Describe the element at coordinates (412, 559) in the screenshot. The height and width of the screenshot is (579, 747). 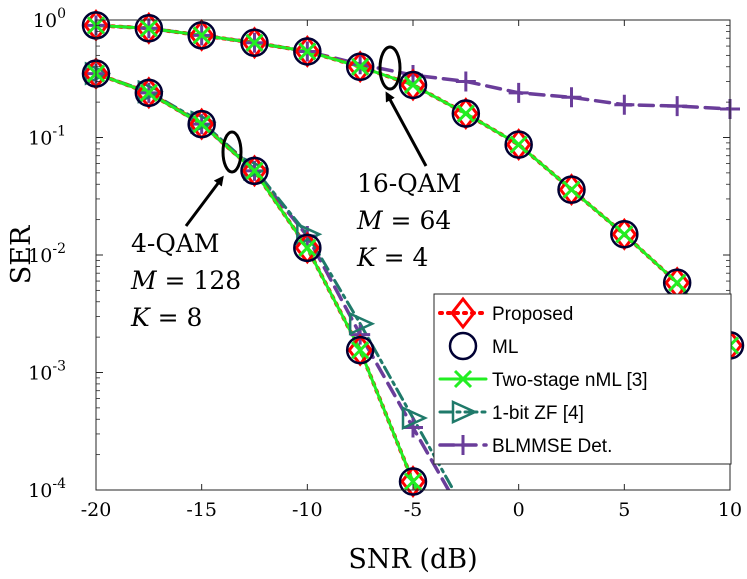
I see `x-axis-label: SNR (dB)` at that location.